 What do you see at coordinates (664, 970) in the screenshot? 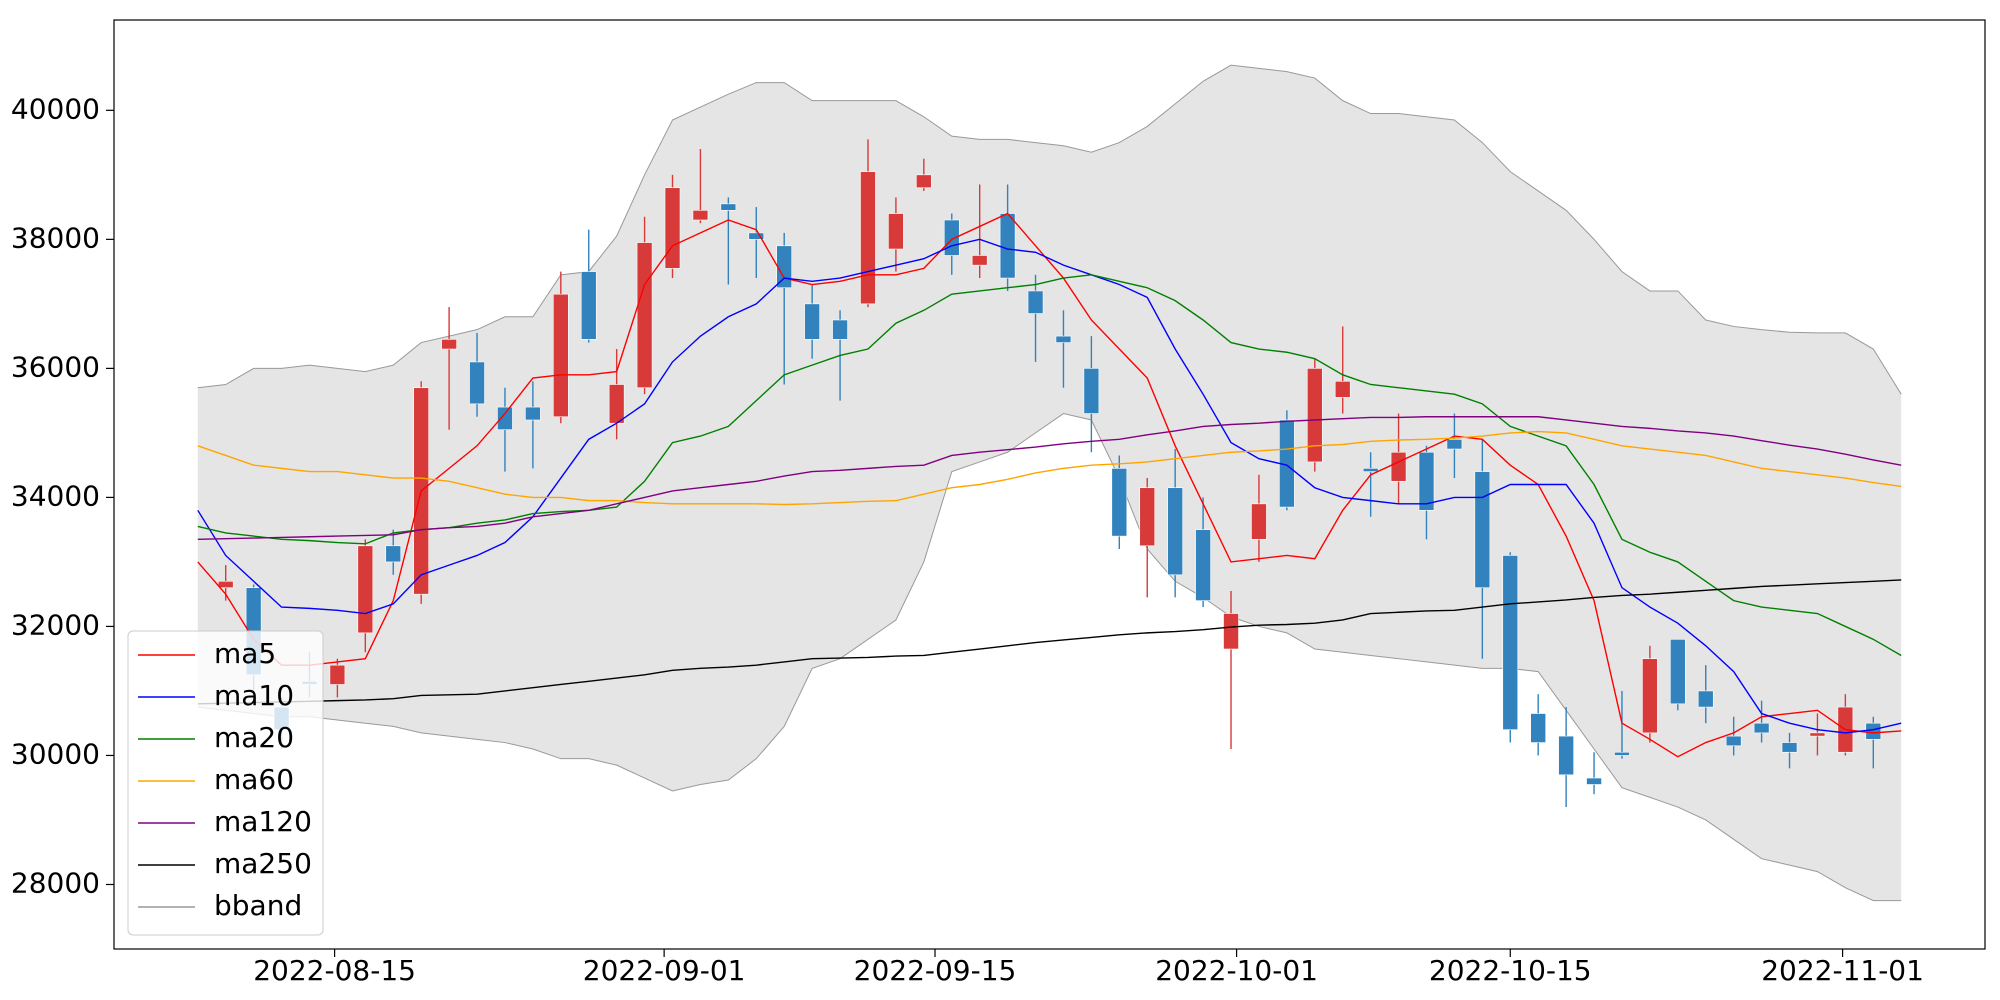
I see `x-tick-label: 2022-09-01` at bounding box center [664, 970].